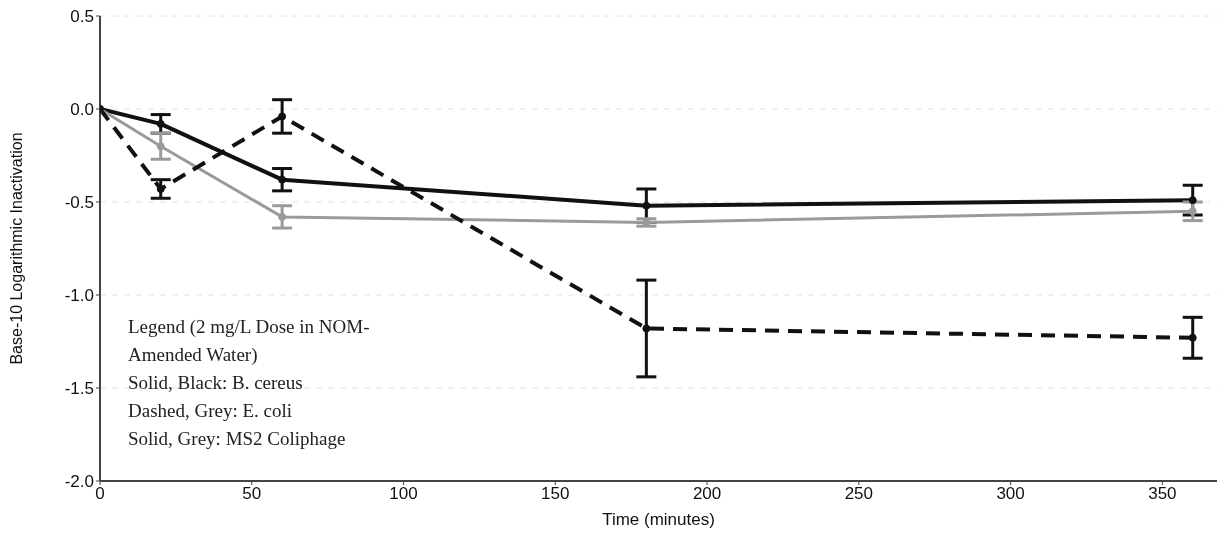 The height and width of the screenshot is (549, 1227). What do you see at coordinates (1162, 494) in the screenshot?
I see `x-tick-label: 350` at bounding box center [1162, 494].